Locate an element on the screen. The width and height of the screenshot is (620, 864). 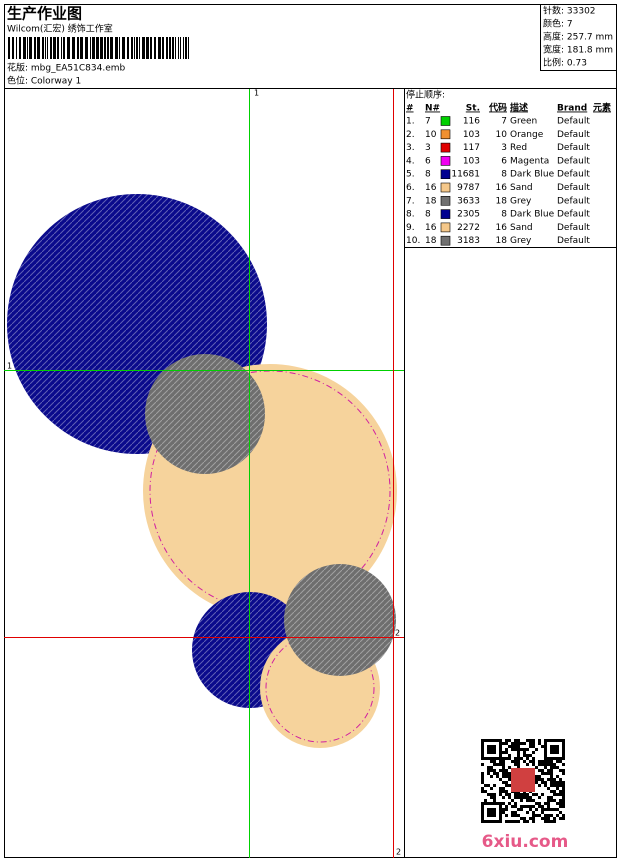
texture is located at coordinates (340, 620).